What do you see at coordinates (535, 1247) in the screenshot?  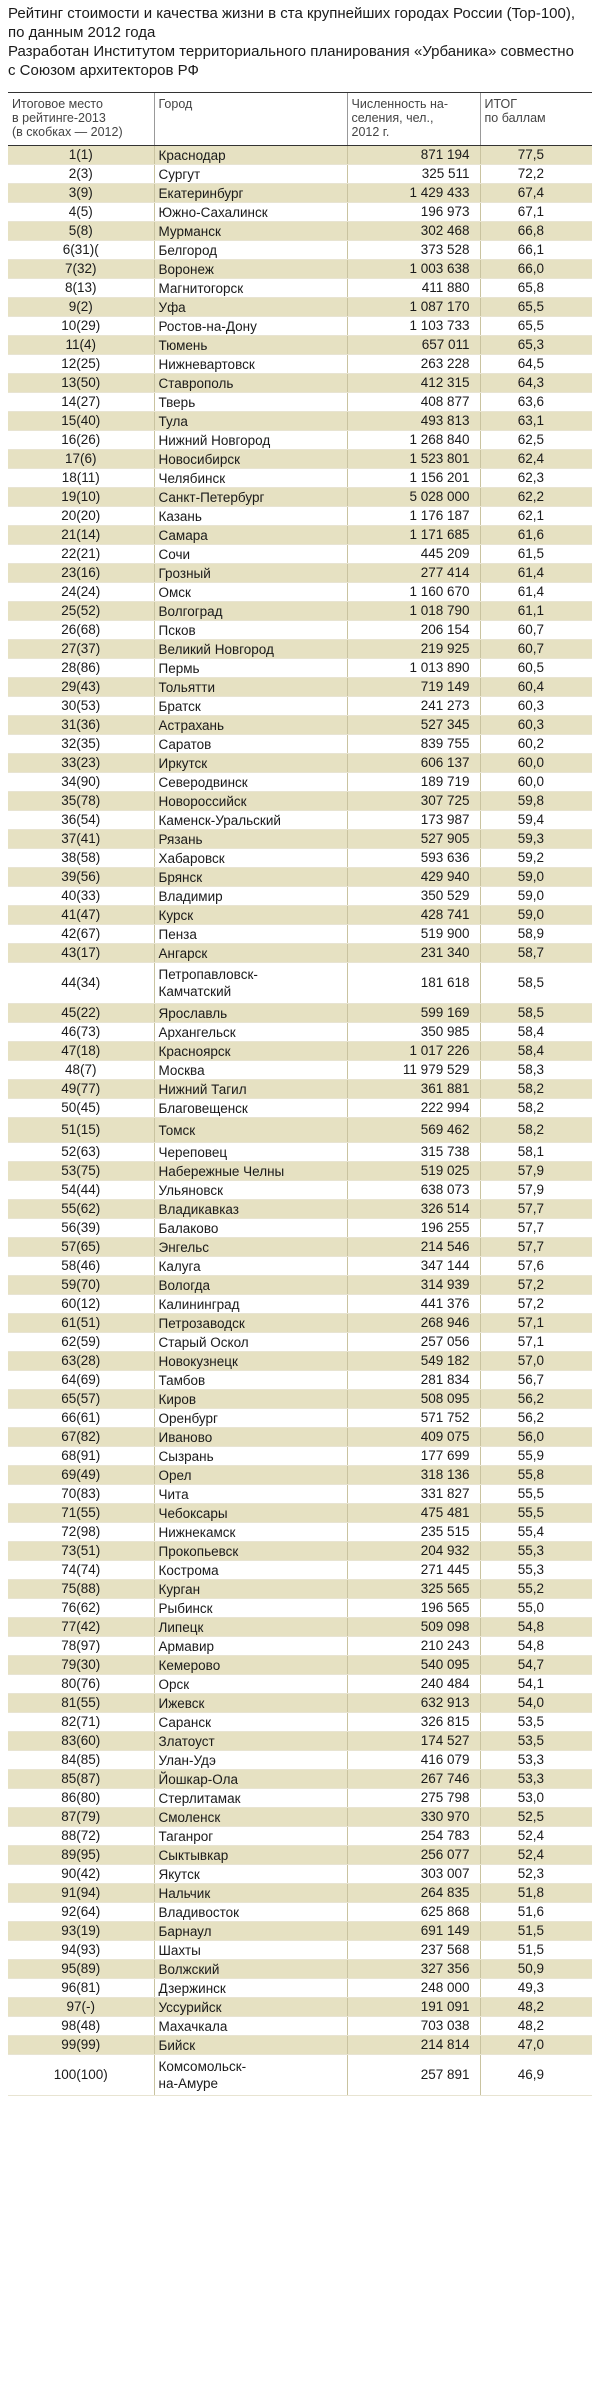 I see `cell-score: 57,7` at bounding box center [535, 1247].